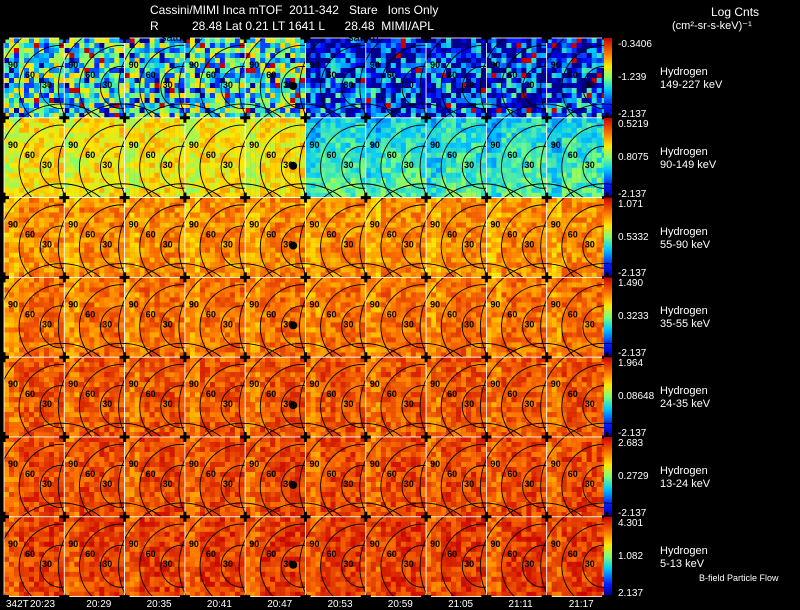  What do you see at coordinates (735, 12) in the screenshot?
I see `colorbar-title: Log Cnts` at bounding box center [735, 12].